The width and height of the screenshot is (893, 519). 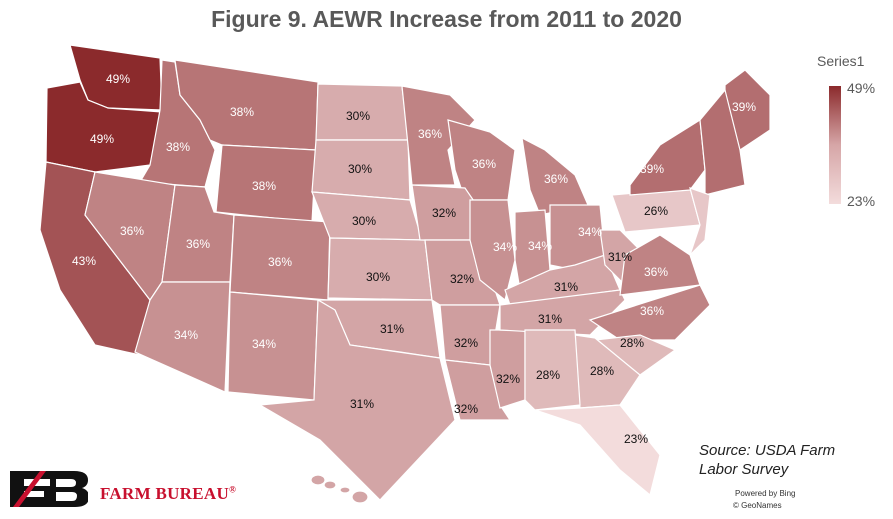 I want to click on state-label-sc: 28%, so click(x=632, y=343).